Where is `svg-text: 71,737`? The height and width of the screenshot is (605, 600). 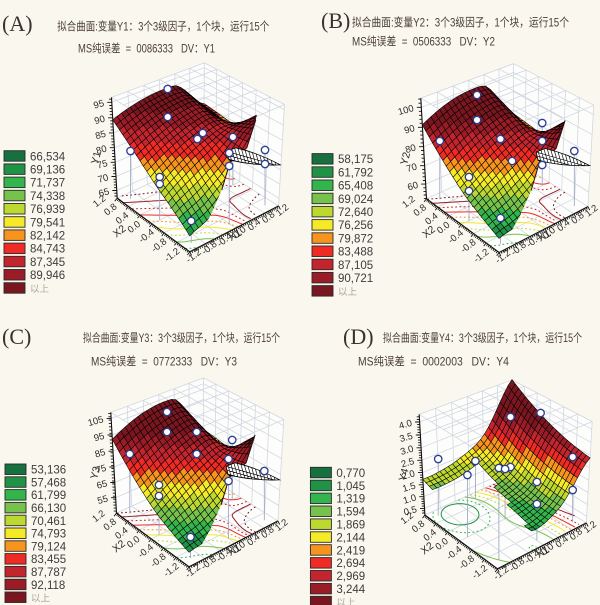 svg-text: 71,737 is located at coordinates (47, 184).